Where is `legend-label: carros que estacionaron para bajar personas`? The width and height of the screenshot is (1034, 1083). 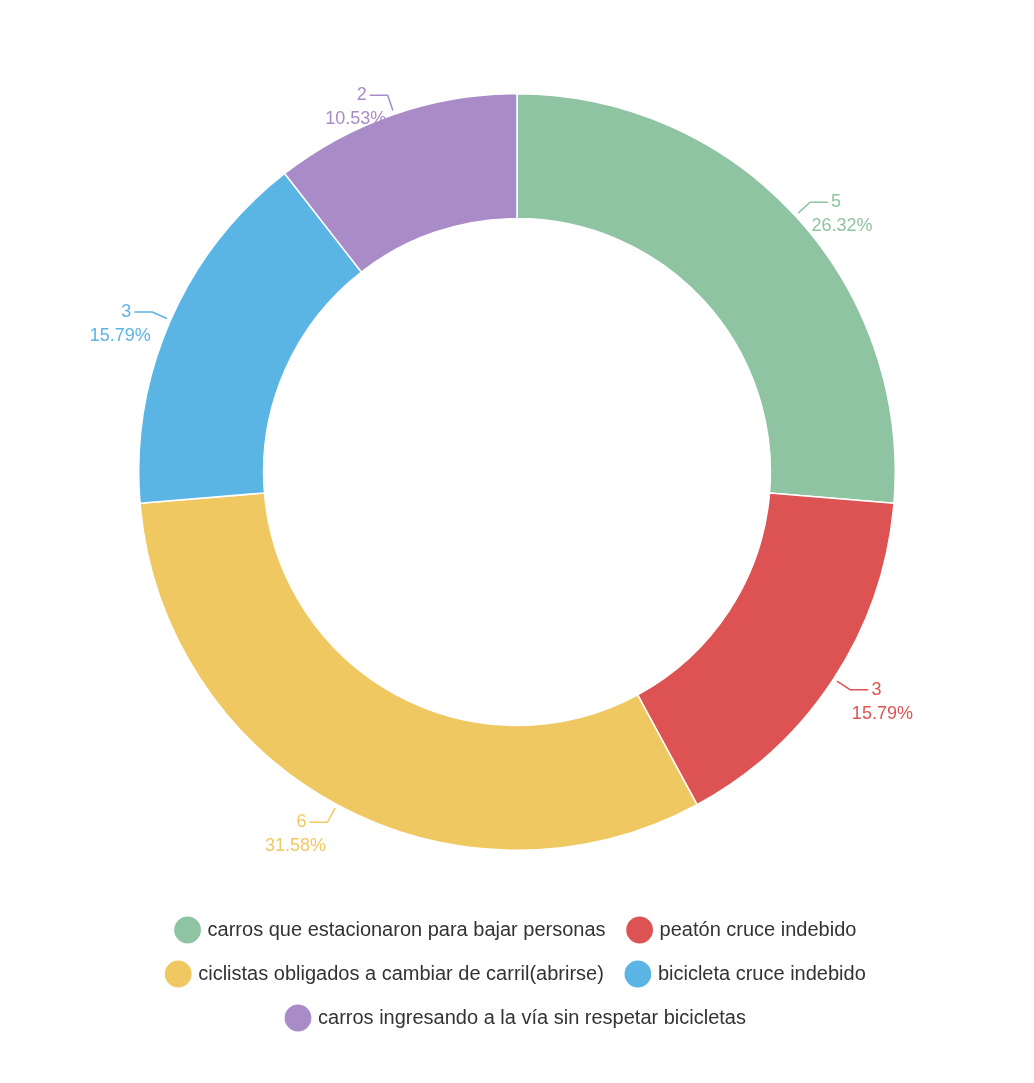
legend-label: carros que estacionaron para bajar personas is located at coordinates (406, 928).